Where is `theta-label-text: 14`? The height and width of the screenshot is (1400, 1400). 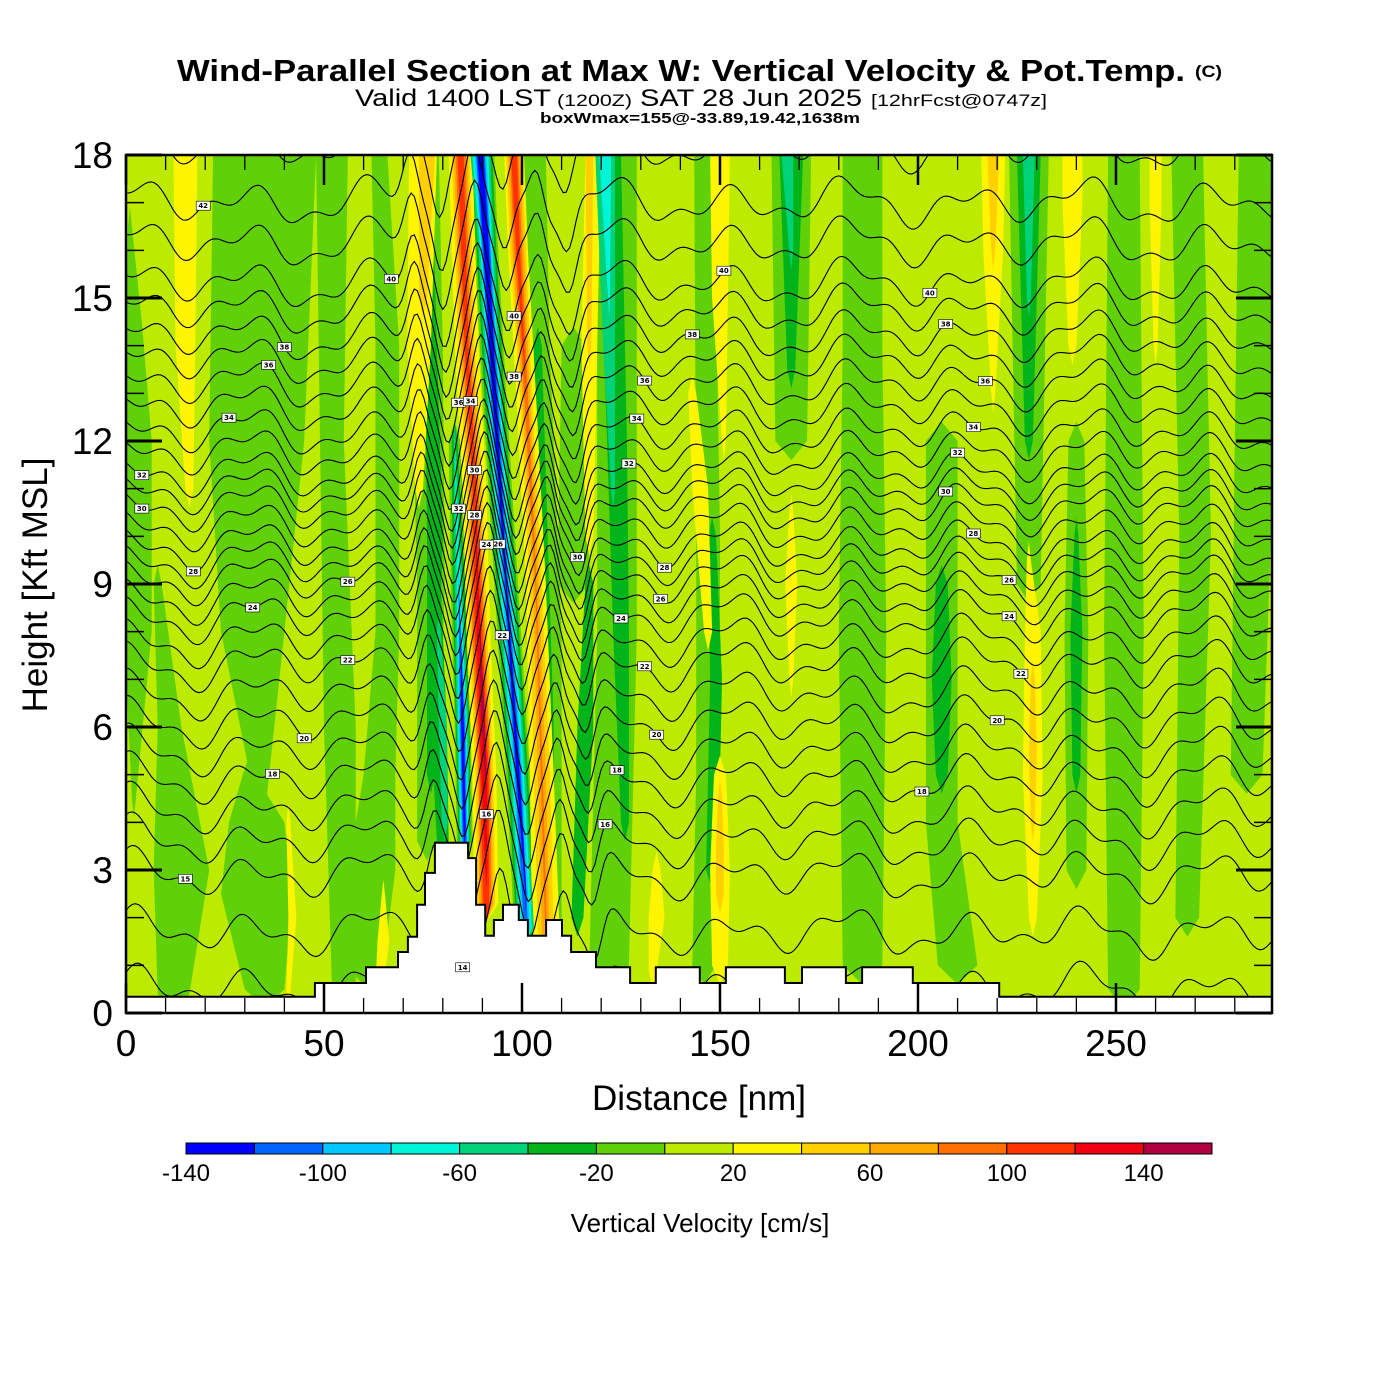
theta-label-text: 14 is located at coordinates (463, 968).